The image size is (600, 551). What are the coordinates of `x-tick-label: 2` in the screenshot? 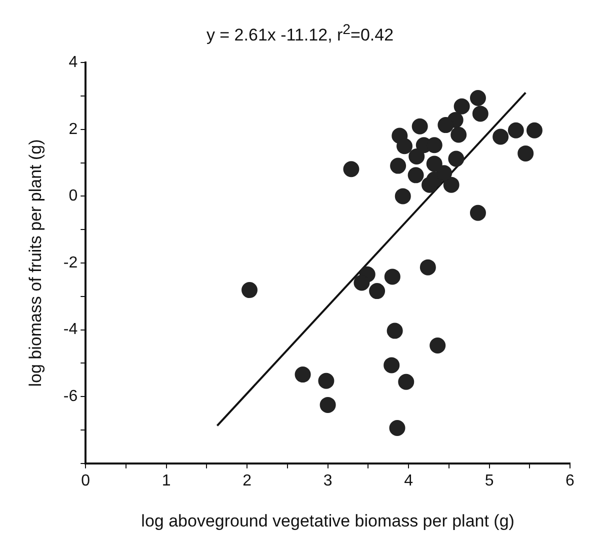 It's located at (247, 481).